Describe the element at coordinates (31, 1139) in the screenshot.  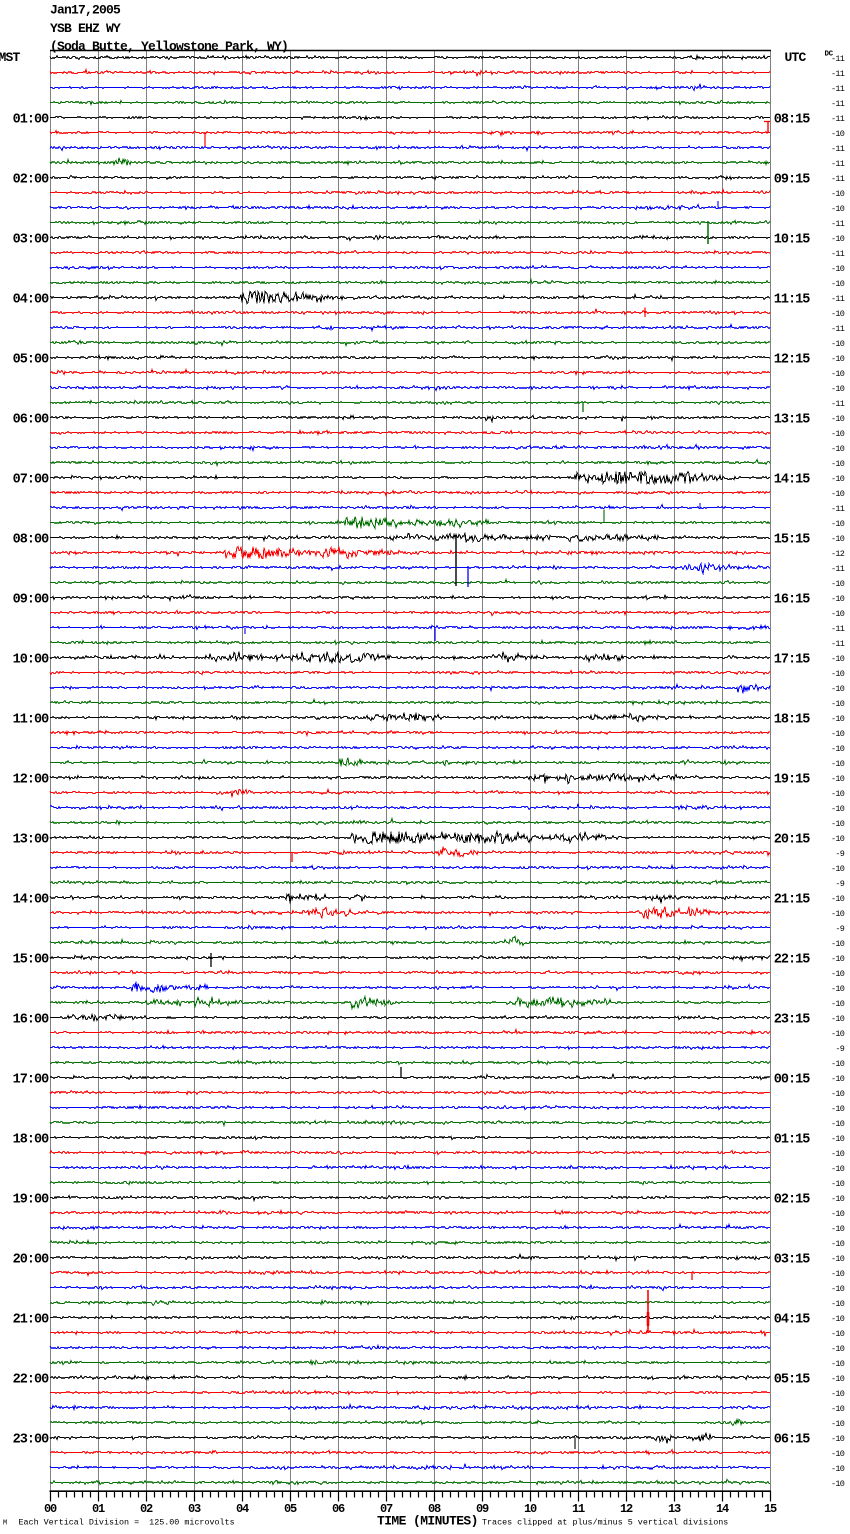
I see `svg-text: 18:00` at that location.